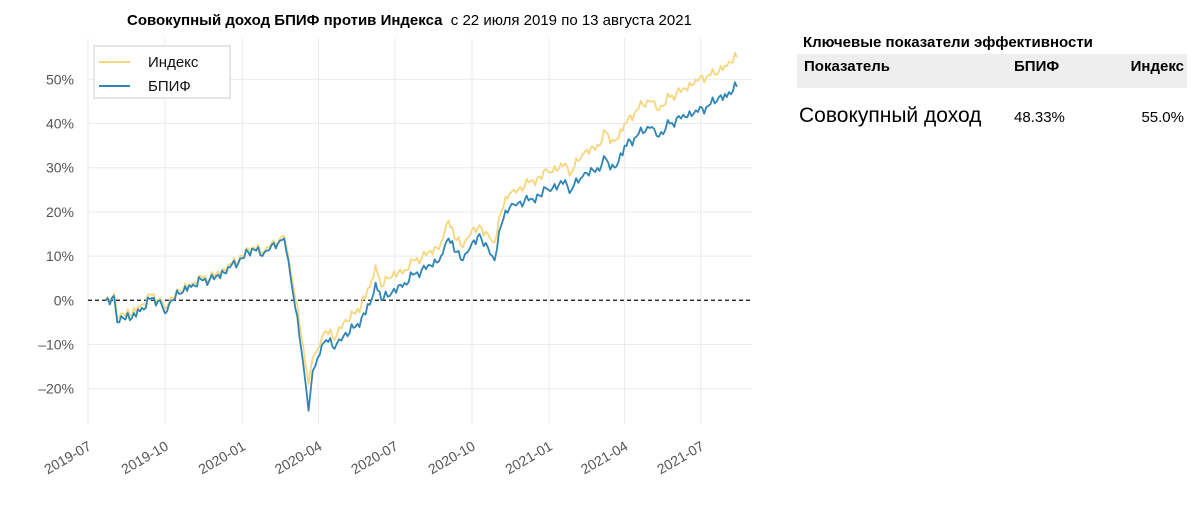 The width and height of the screenshot is (1200, 509). I want to click on x-tick-label: 2021-07, so click(680, 458).